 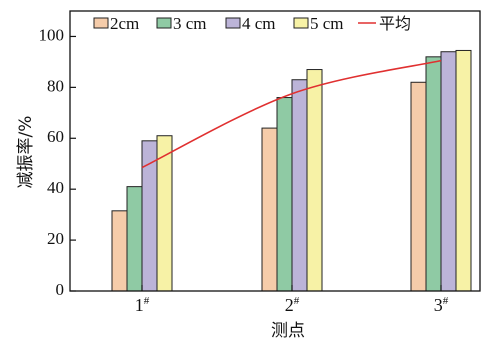 I want to click on y-tick-label: 100, so click(x=52, y=34).